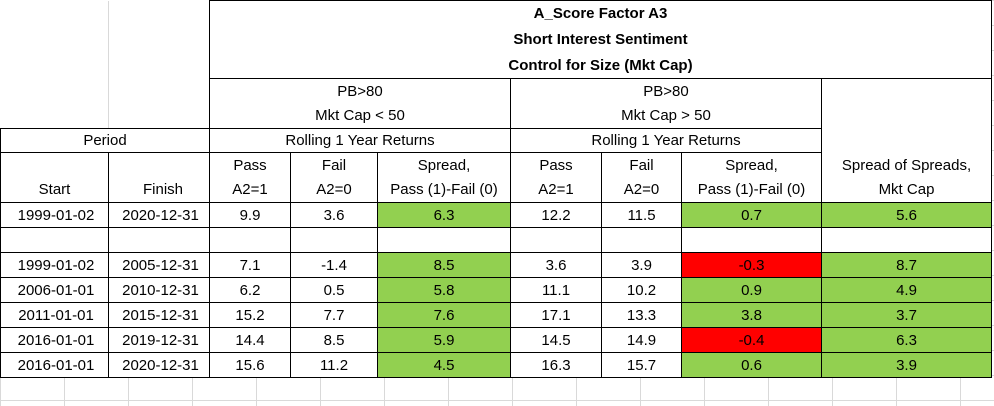 This screenshot has height=406, width=994. Describe the element at coordinates (600, 39) in the screenshot. I see `table-subtitle: Short Interest Sentiment` at that location.